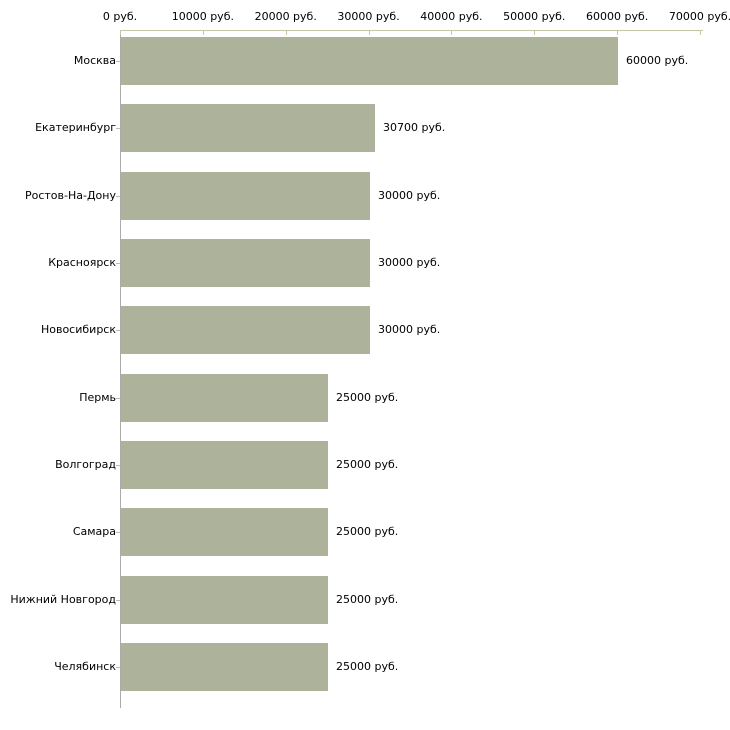 The height and width of the screenshot is (730, 730). What do you see at coordinates (411, 30) in the screenshot?
I see `x-axis-line` at bounding box center [411, 30].